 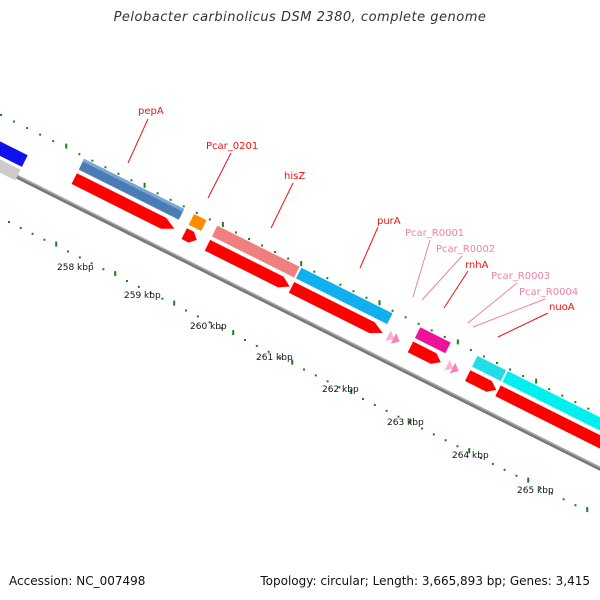 I want to click on feature-pepA-top, so click(x=133, y=185).